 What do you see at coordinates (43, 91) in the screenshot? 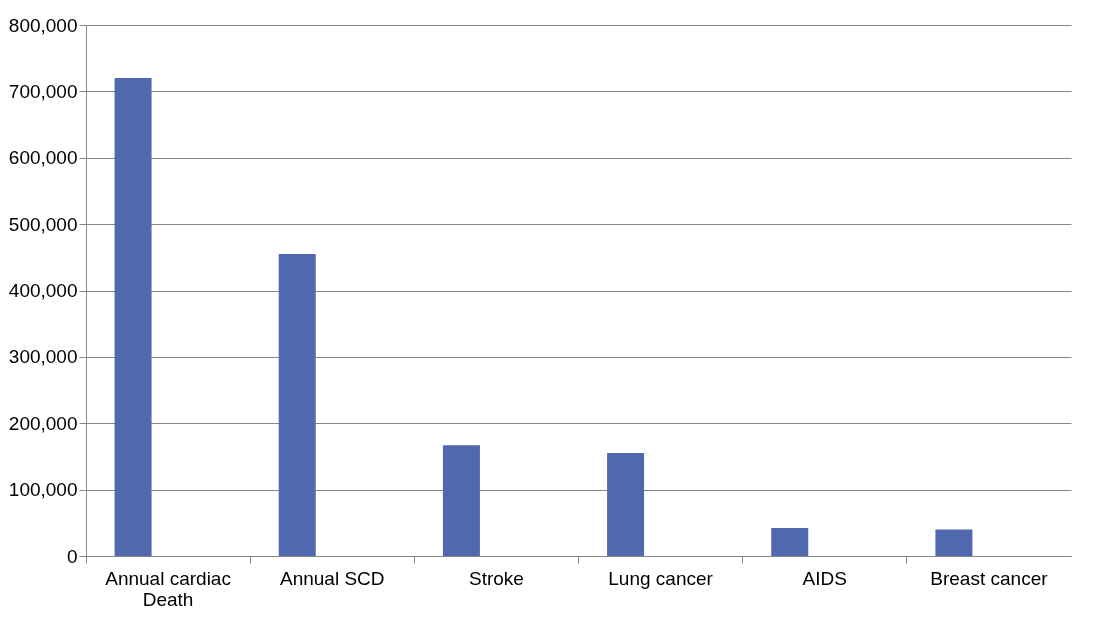
I see `y-tick-label: 700,000` at bounding box center [43, 91].